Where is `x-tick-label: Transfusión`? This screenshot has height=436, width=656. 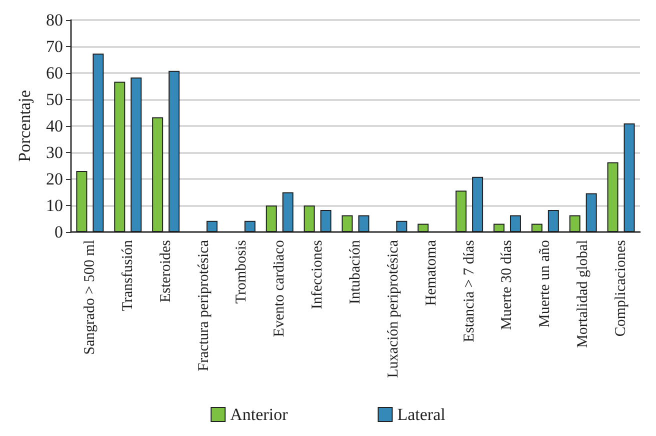
x-tick-label: Transfusión is located at coordinates (128, 276).